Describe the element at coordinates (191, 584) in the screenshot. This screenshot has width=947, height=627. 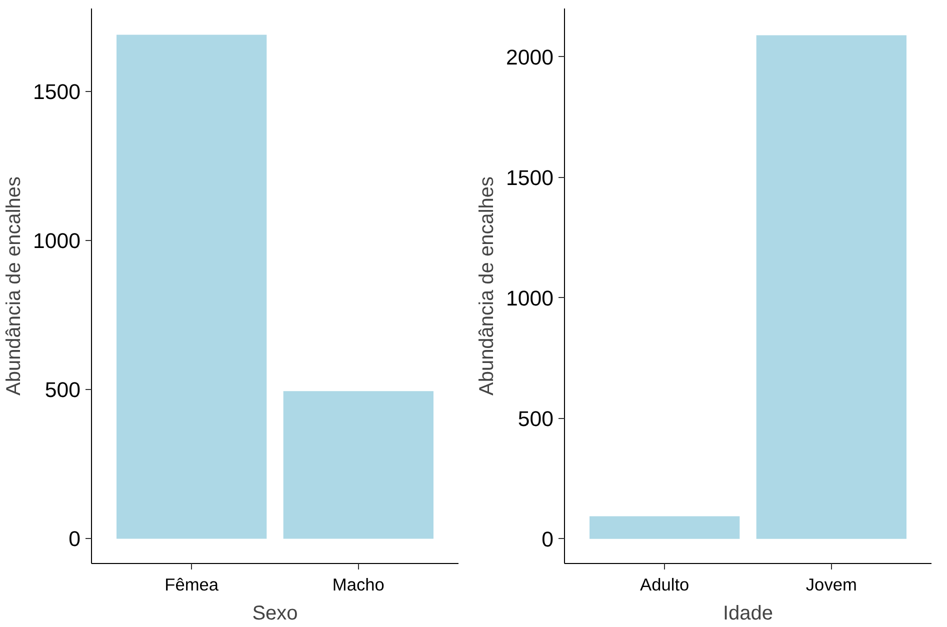
I see `x-tick-label: Fêmea` at that location.